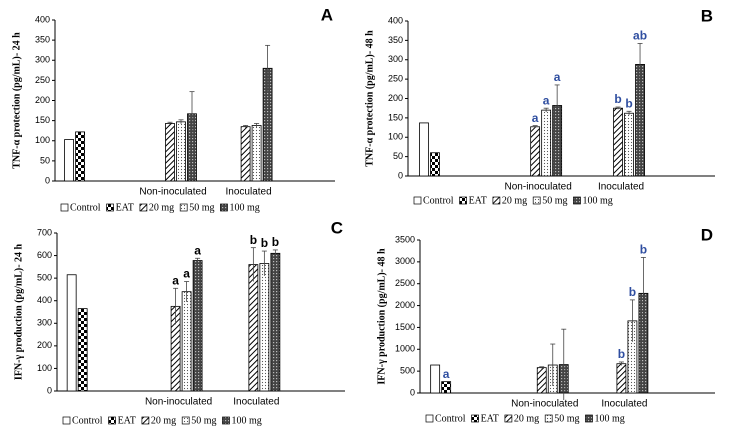  What do you see at coordinates (405, 305) in the screenshot?
I see `y-tick-label: 2000` at bounding box center [405, 305].